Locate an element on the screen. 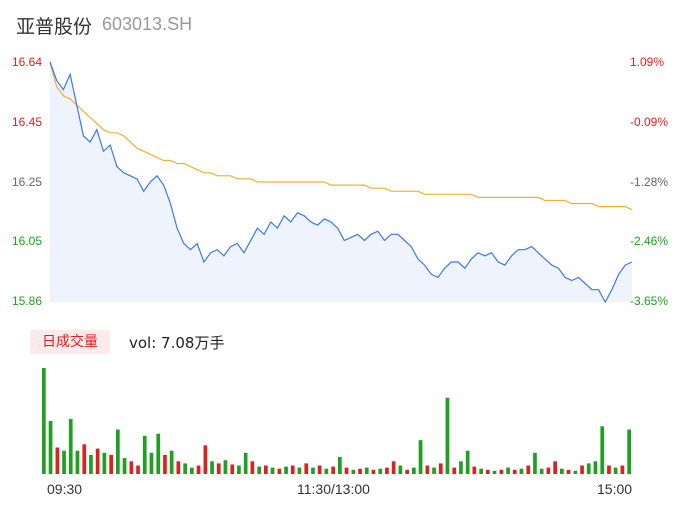 The height and width of the screenshot is (524, 686). stock-code: 603013.SH is located at coordinates (147, 24).